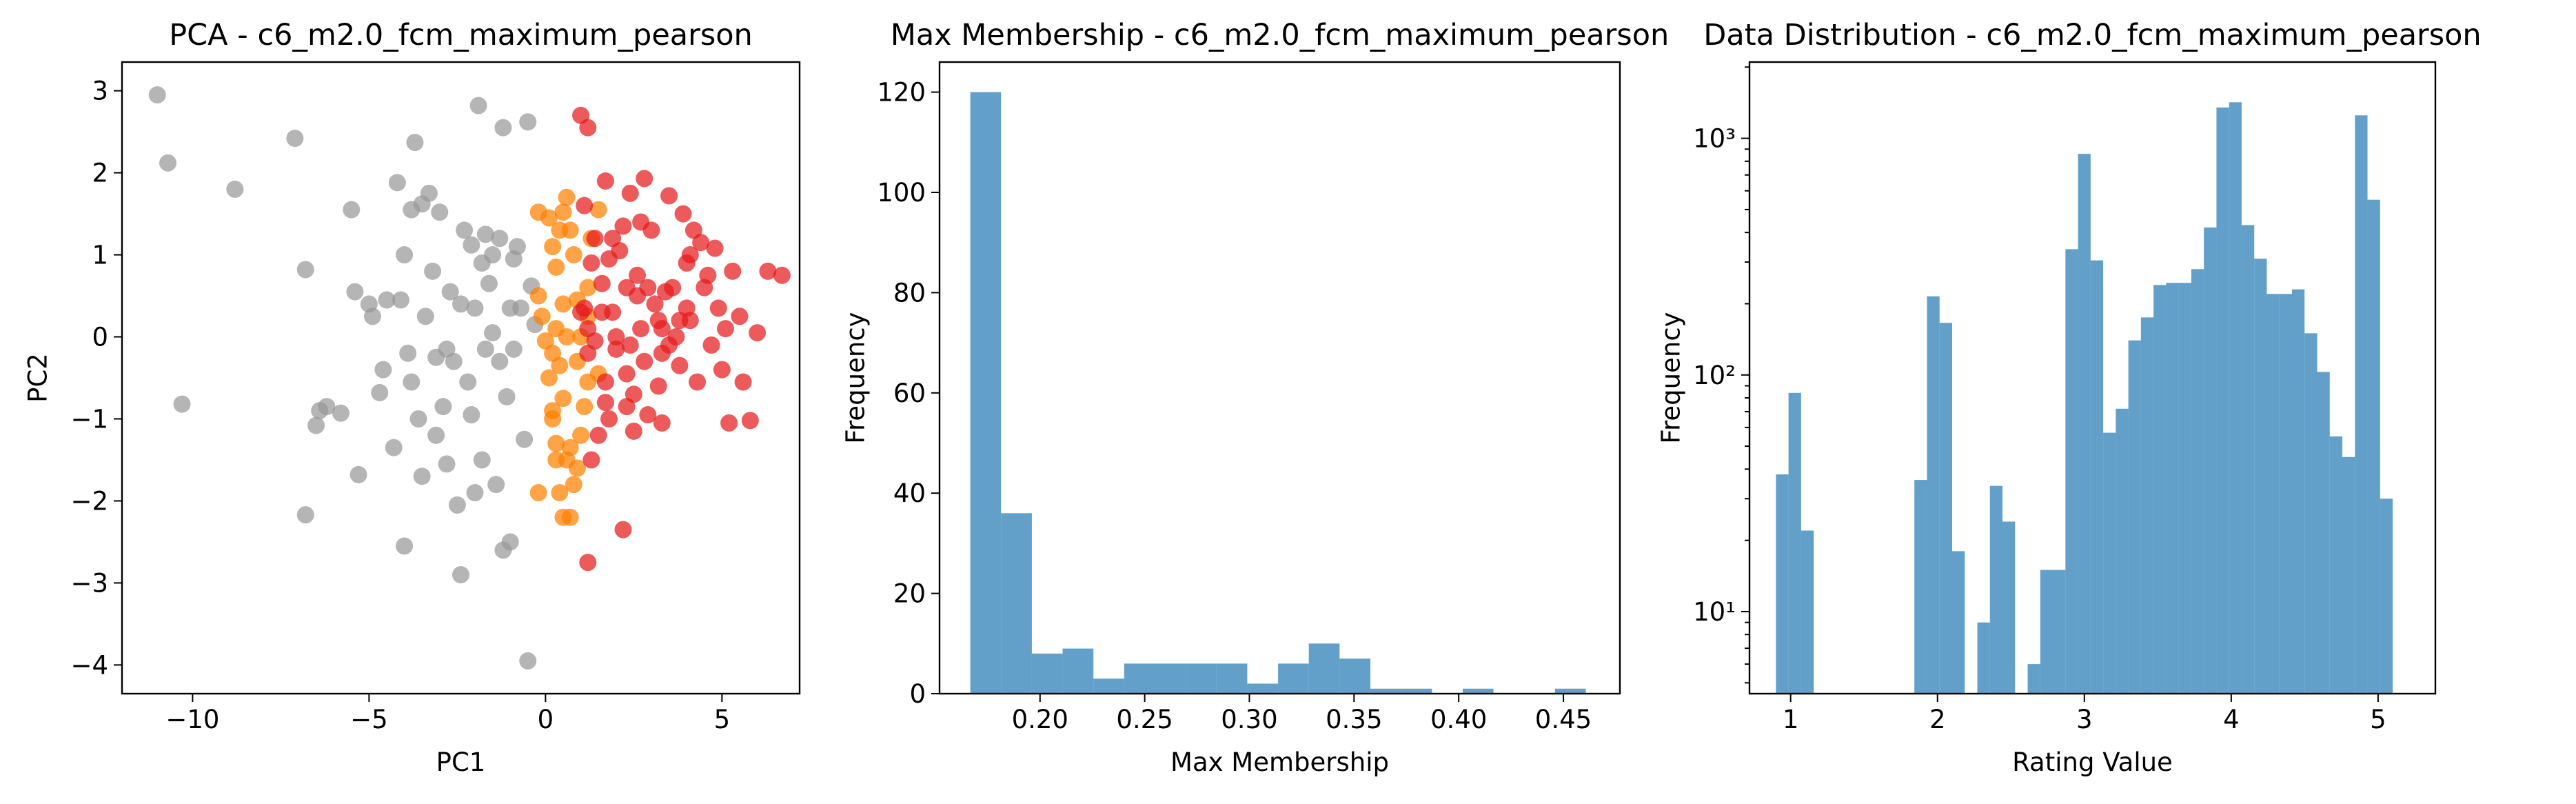 The width and height of the screenshot is (2576, 804). What do you see at coordinates (2231, 720) in the screenshot?
I see `x-tick-label: 4` at bounding box center [2231, 720].